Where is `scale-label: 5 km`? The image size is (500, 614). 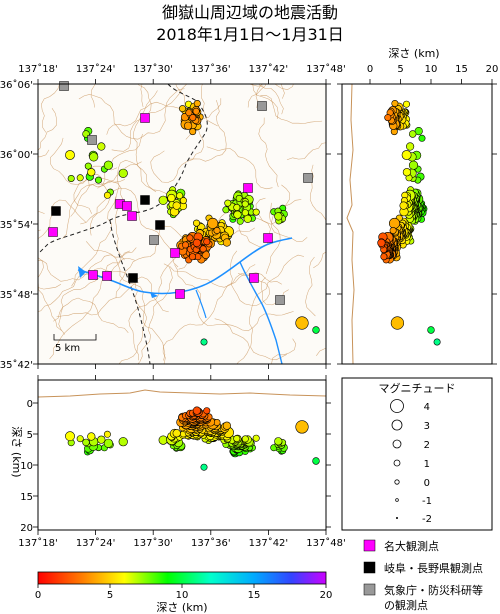 scale-label: 5 km is located at coordinates (67, 348).